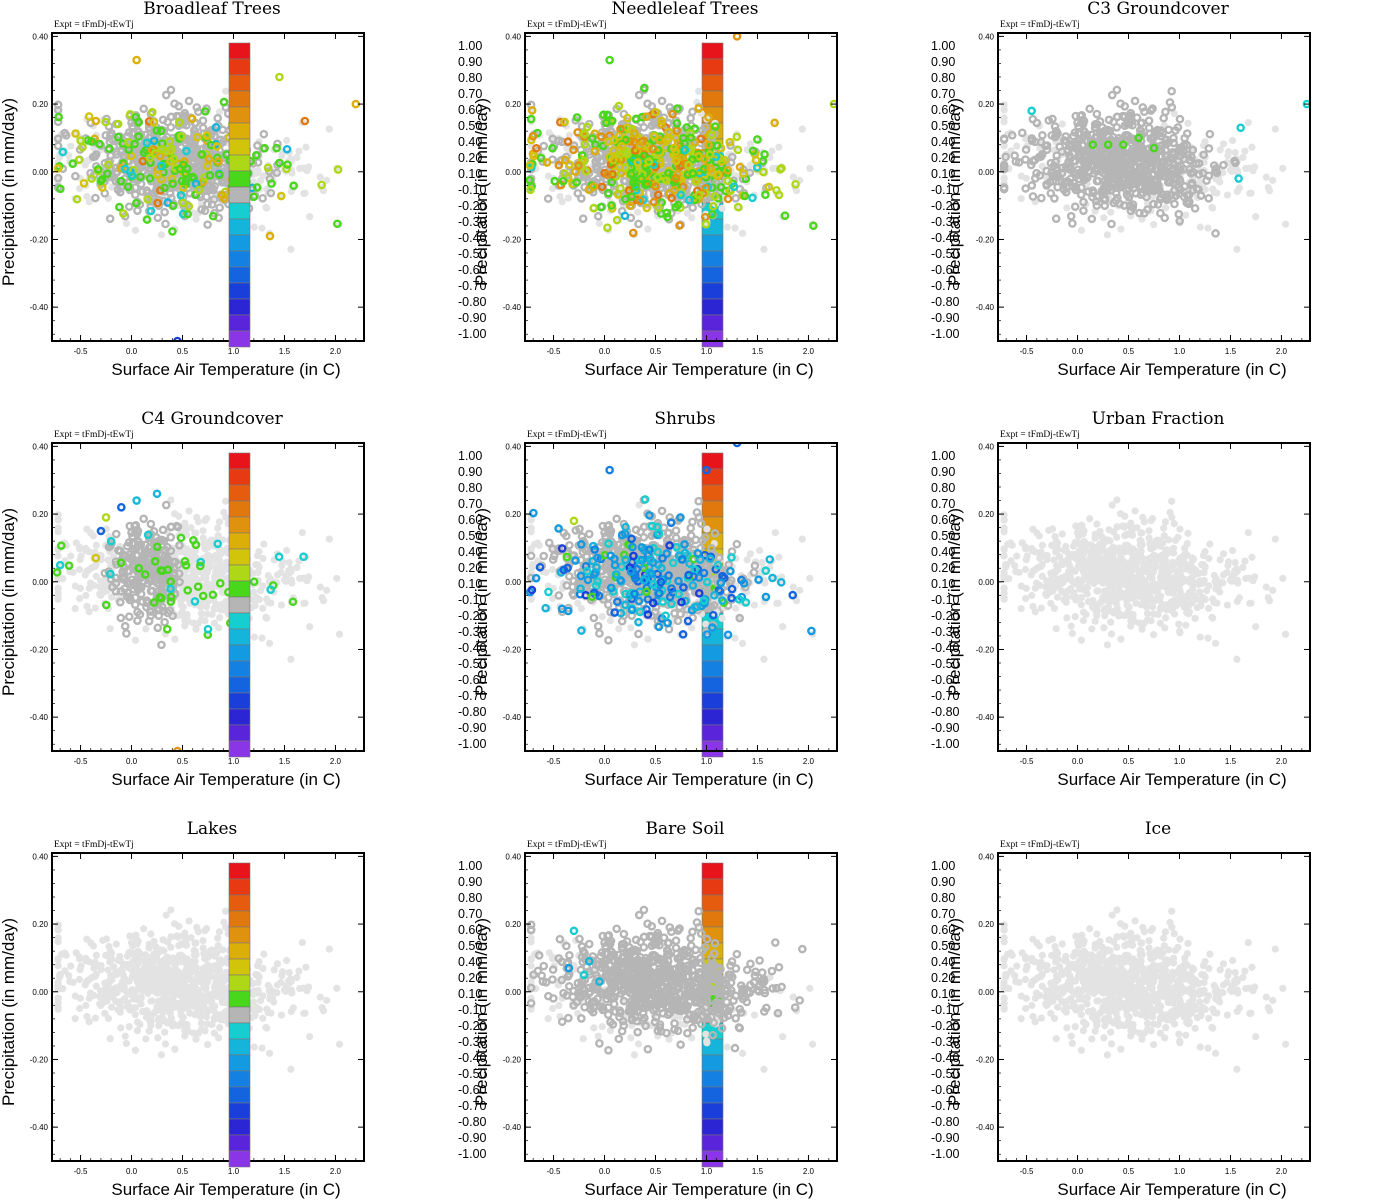 This screenshot has height=1200, width=1382. I want to click on colorbar-label: 0.40, so click(470, 142).